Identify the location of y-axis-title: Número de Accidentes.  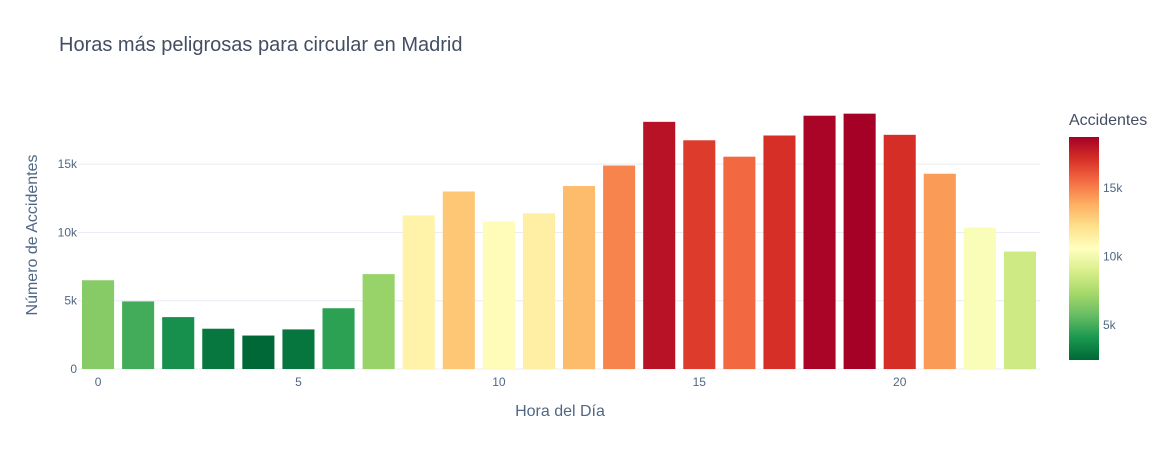
(32, 235).